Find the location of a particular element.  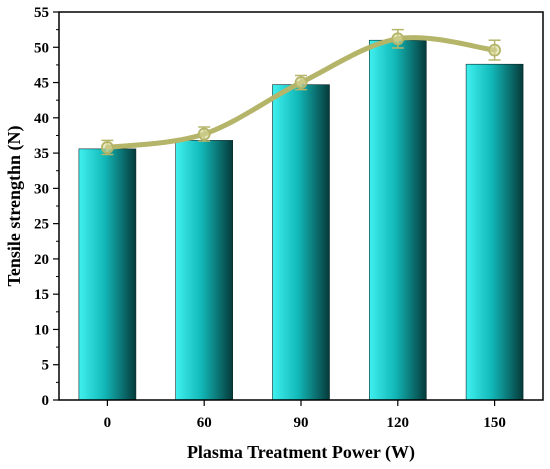

y-tick-label: 55 is located at coordinates (41, 13).